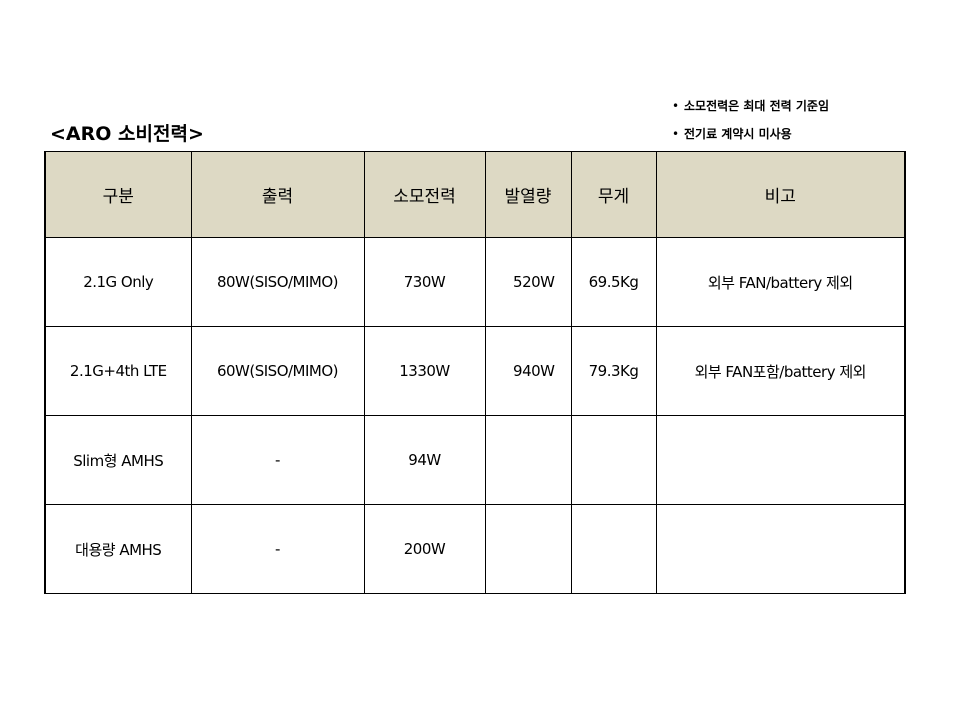 The image size is (960, 720). What do you see at coordinates (613, 282) in the screenshot?
I see `cell-weight: 69.5Kg` at bounding box center [613, 282].